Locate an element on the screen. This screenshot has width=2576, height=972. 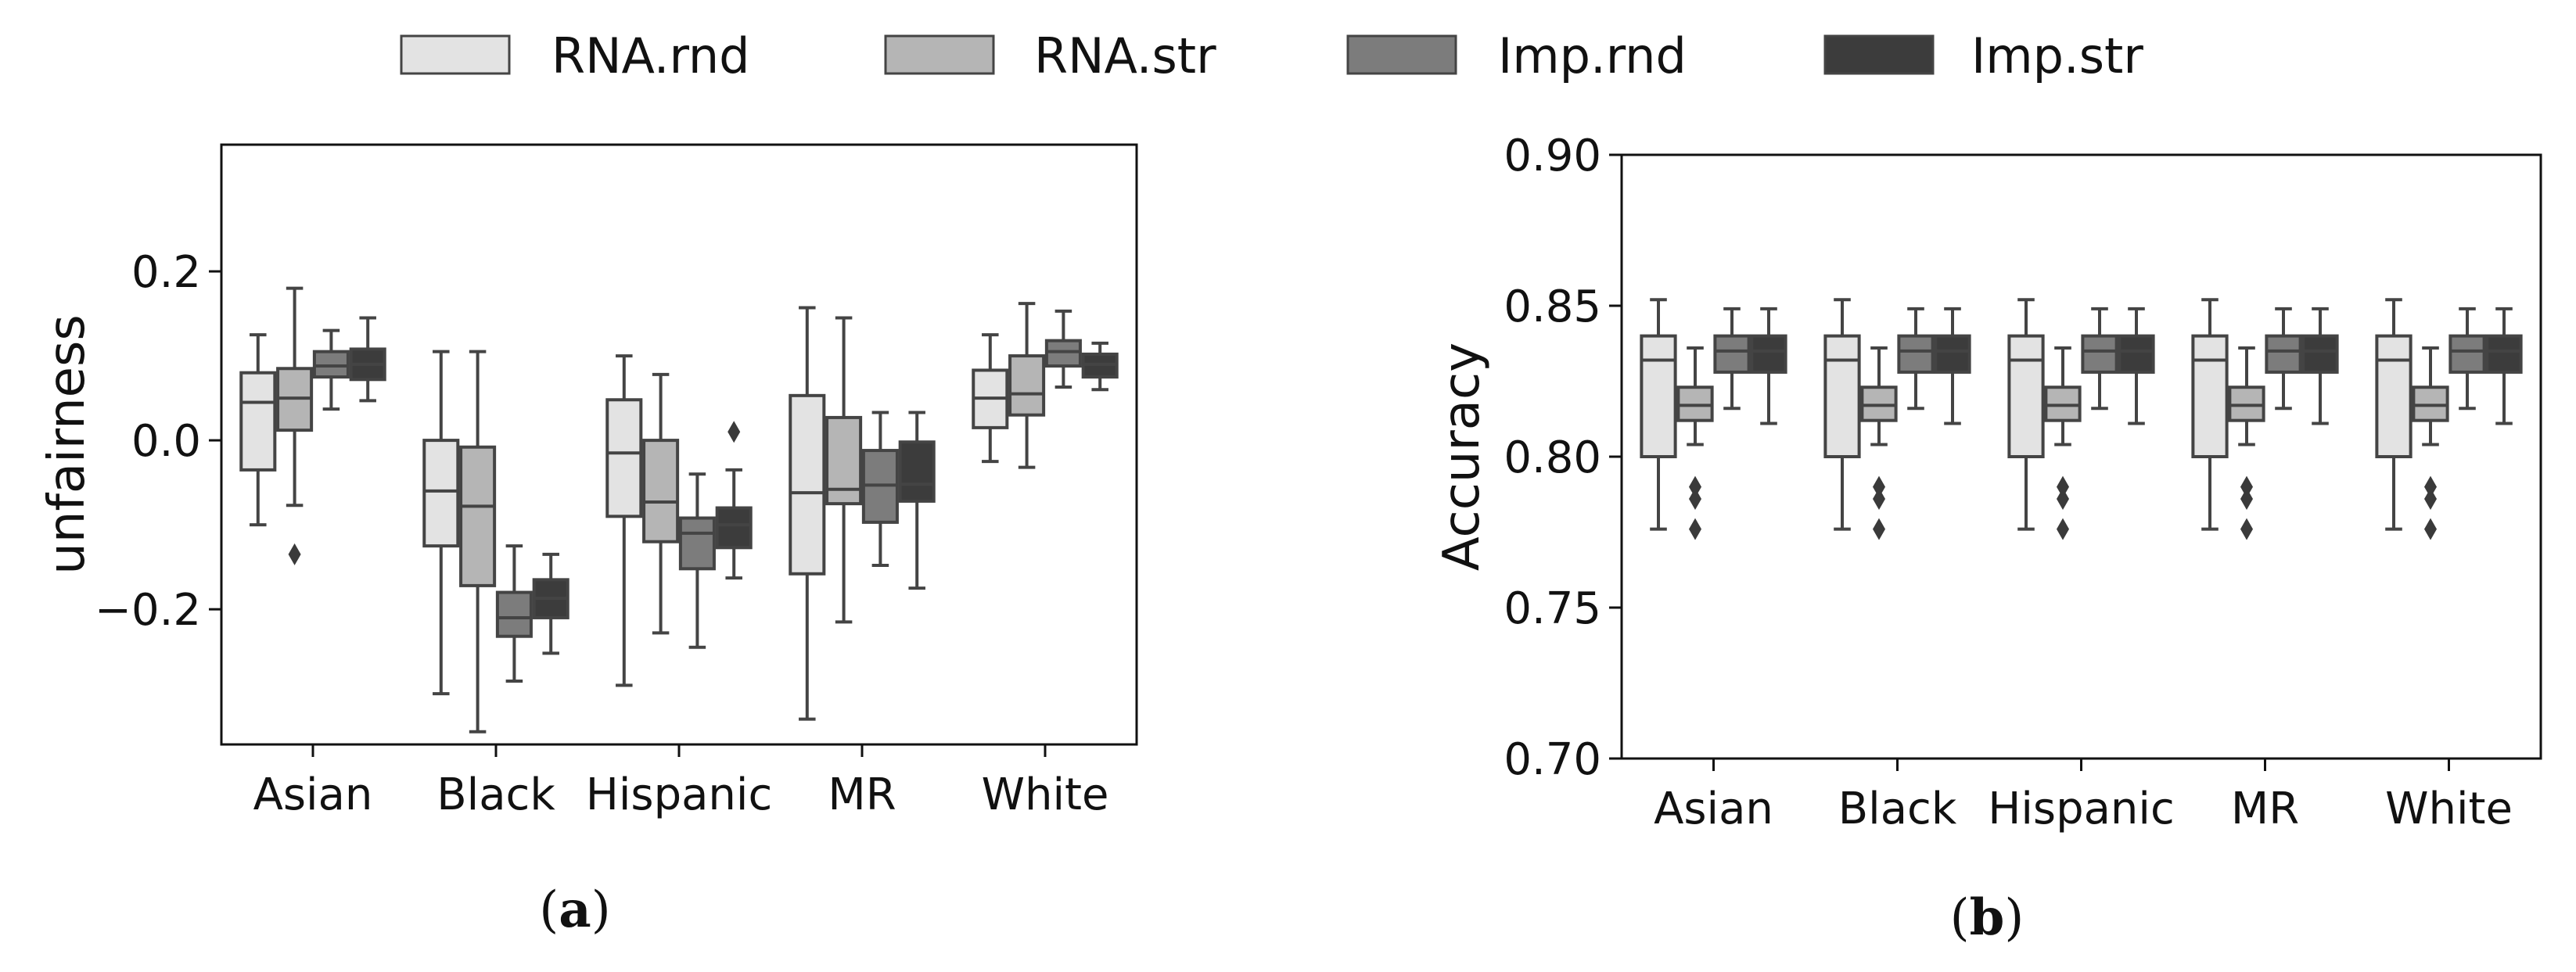
x-tick-label: White is located at coordinates (2449, 809).